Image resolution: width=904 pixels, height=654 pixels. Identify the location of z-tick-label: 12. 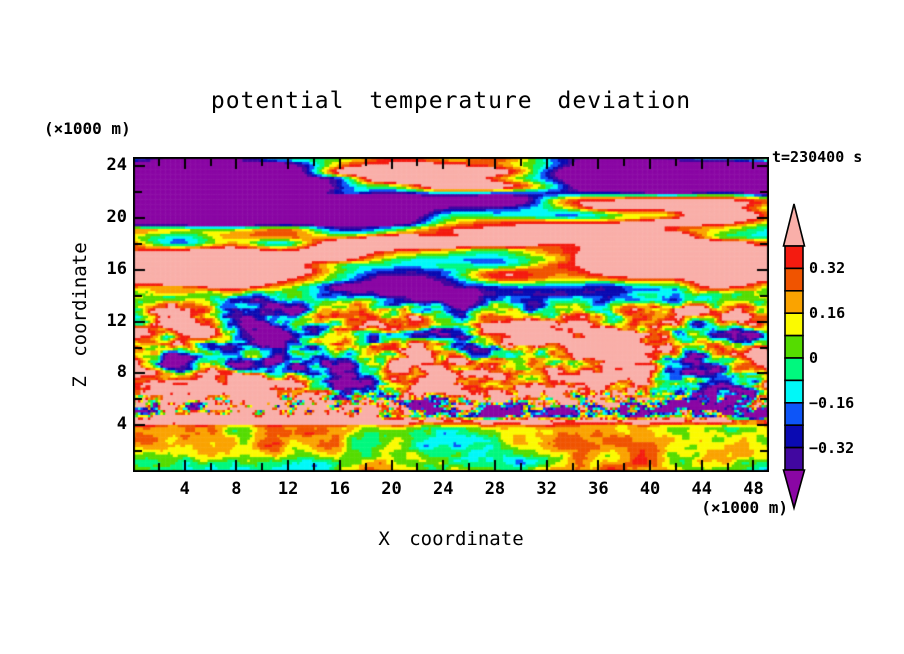
(116, 320).